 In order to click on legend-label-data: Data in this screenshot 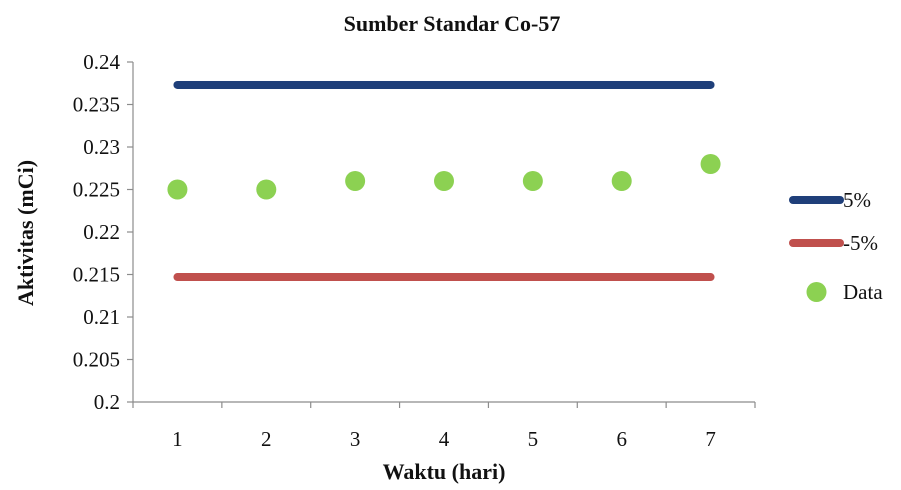, I will do `click(863, 292)`.